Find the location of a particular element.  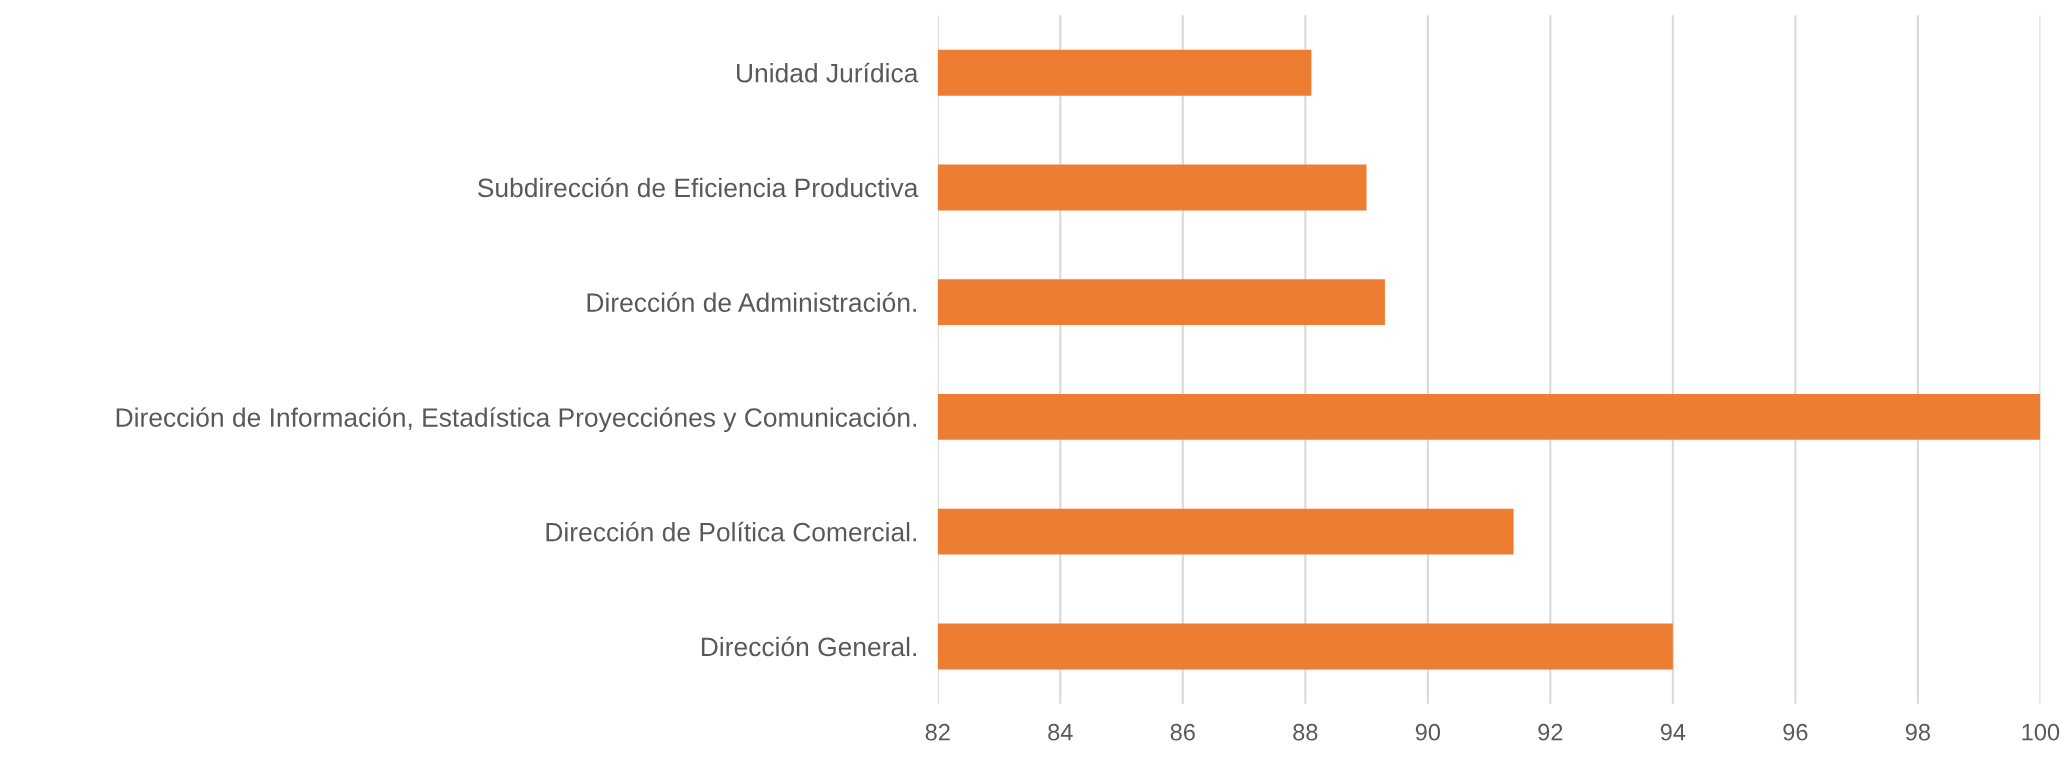

y-tick-label: Dirección de Información, Estadística Proyecciónes y Comunicación. is located at coordinates (516, 420).